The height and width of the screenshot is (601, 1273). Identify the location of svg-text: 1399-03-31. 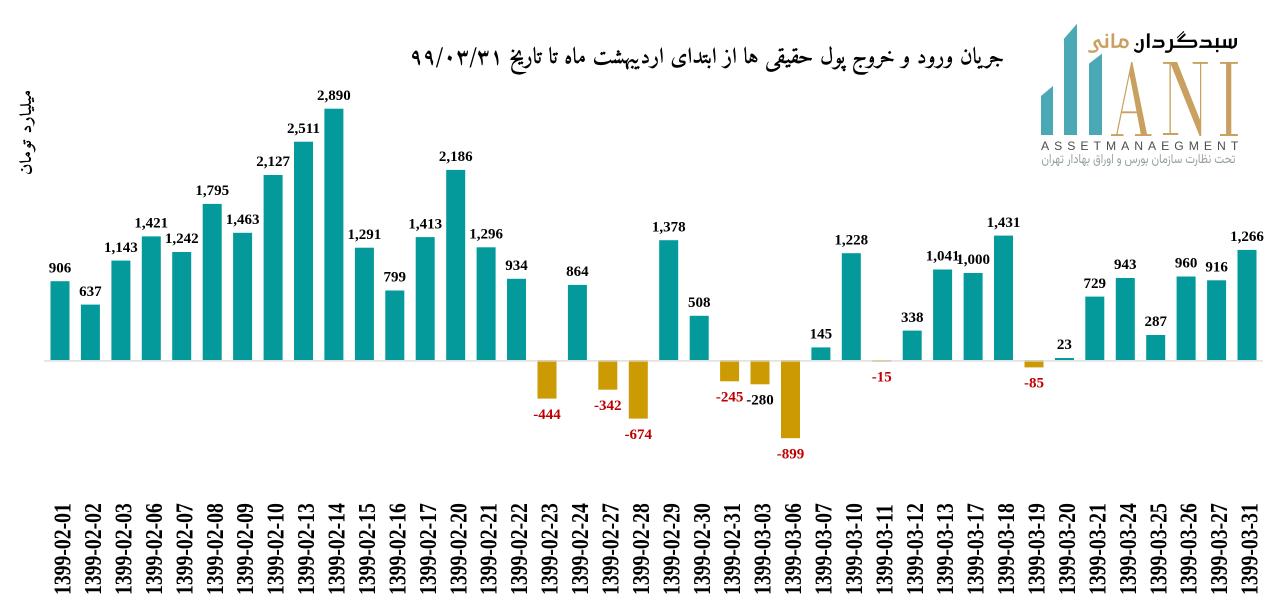
(1249, 549).